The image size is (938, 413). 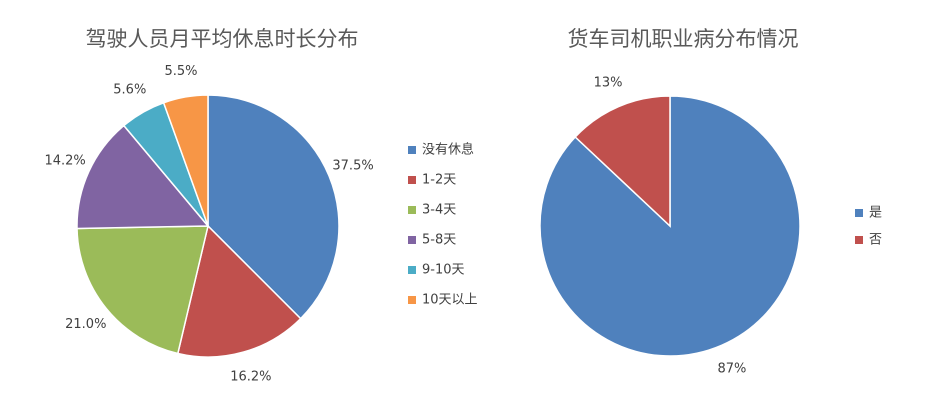 What do you see at coordinates (683, 39) in the screenshot?
I see `chart-title: 货车司机职业病分布情况` at bounding box center [683, 39].